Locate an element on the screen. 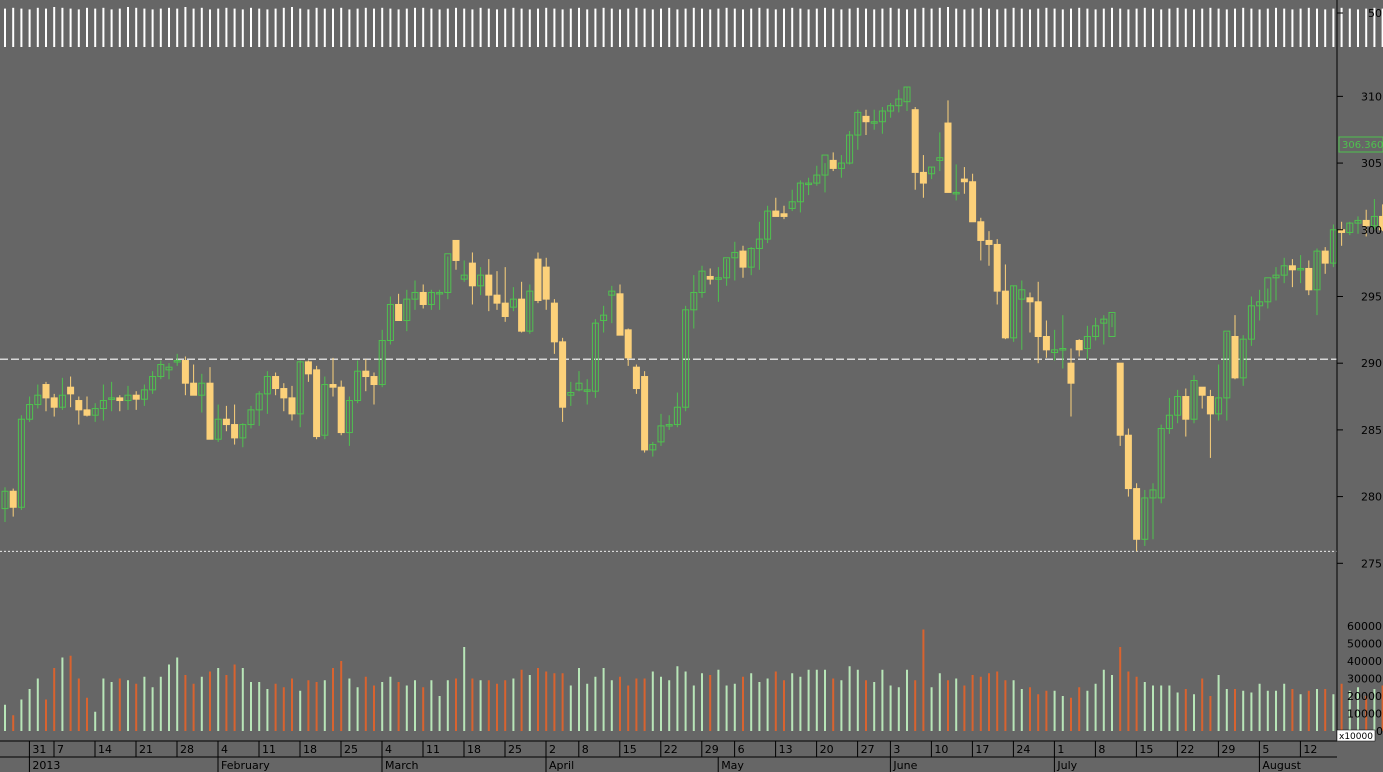 The image size is (1383, 772). volume-tick-label: 0 is located at coordinates (1379, 731).